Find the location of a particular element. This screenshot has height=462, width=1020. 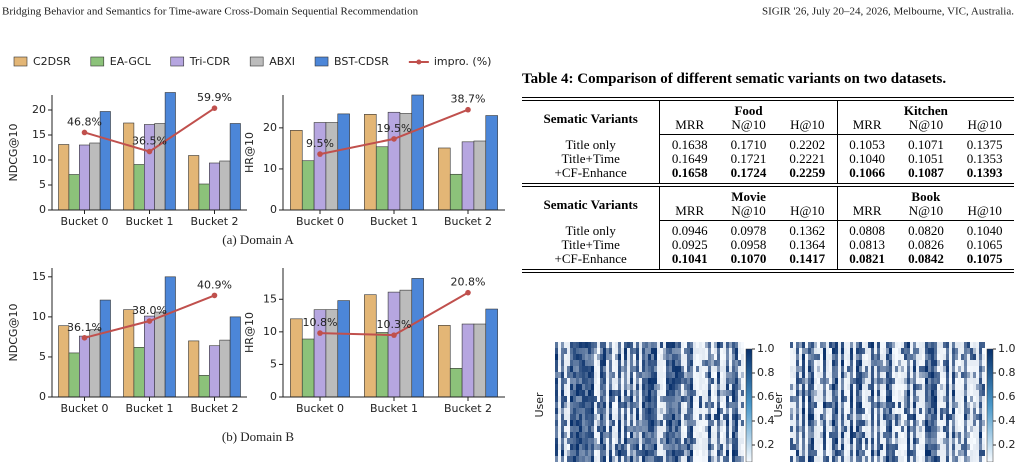

x-tick-label: Bucket 0 is located at coordinates (320, 221).